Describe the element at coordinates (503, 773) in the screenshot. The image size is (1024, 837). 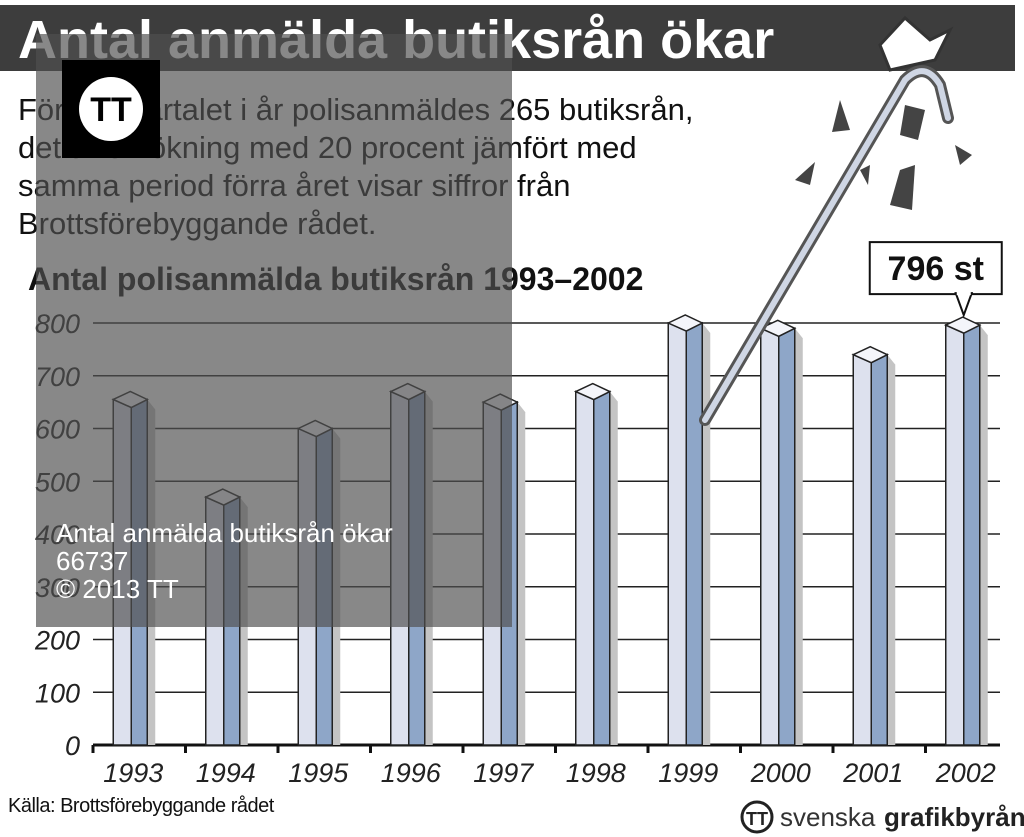
I see `x-tick-label: 1997` at that location.